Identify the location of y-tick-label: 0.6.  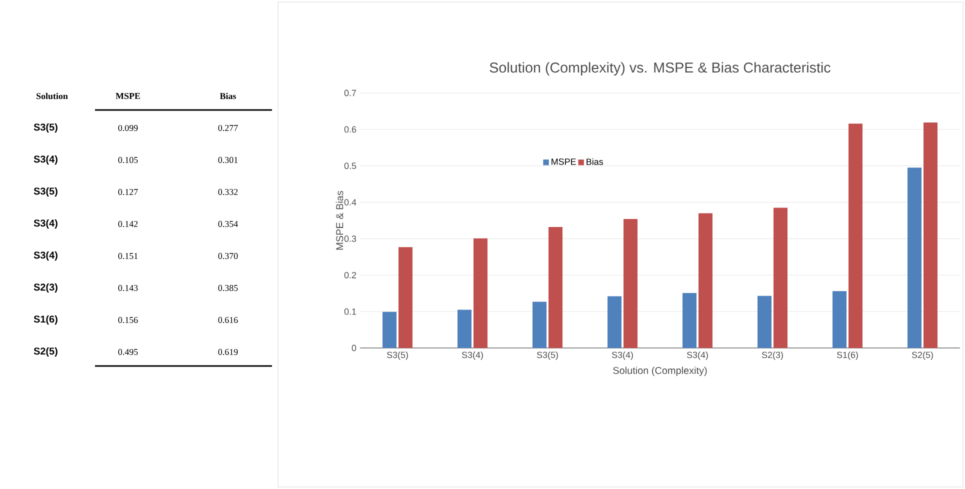
(350, 129).